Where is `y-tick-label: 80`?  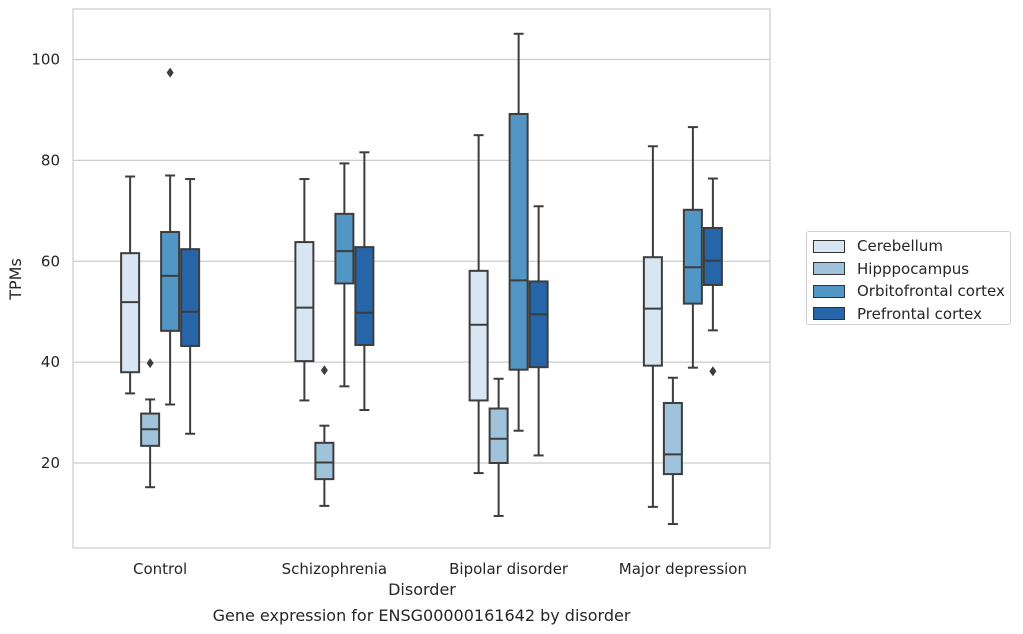 y-tick-label: 80 is located at coordinates (50, 160).